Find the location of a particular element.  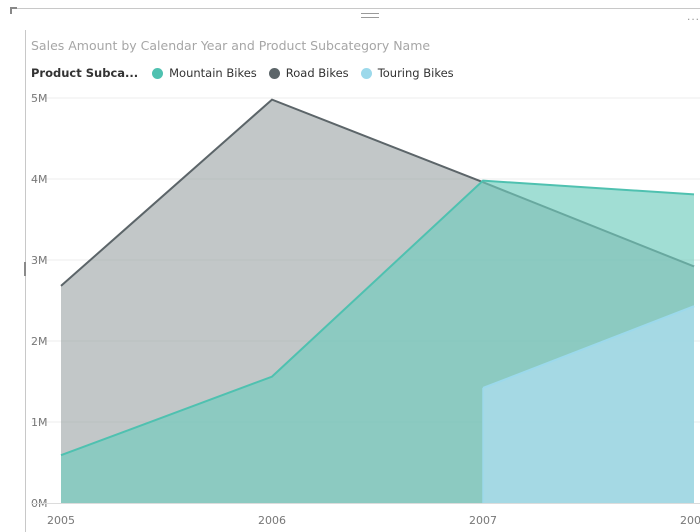

y-tick-label-4M: 4M is located at coordinates (39, 179).